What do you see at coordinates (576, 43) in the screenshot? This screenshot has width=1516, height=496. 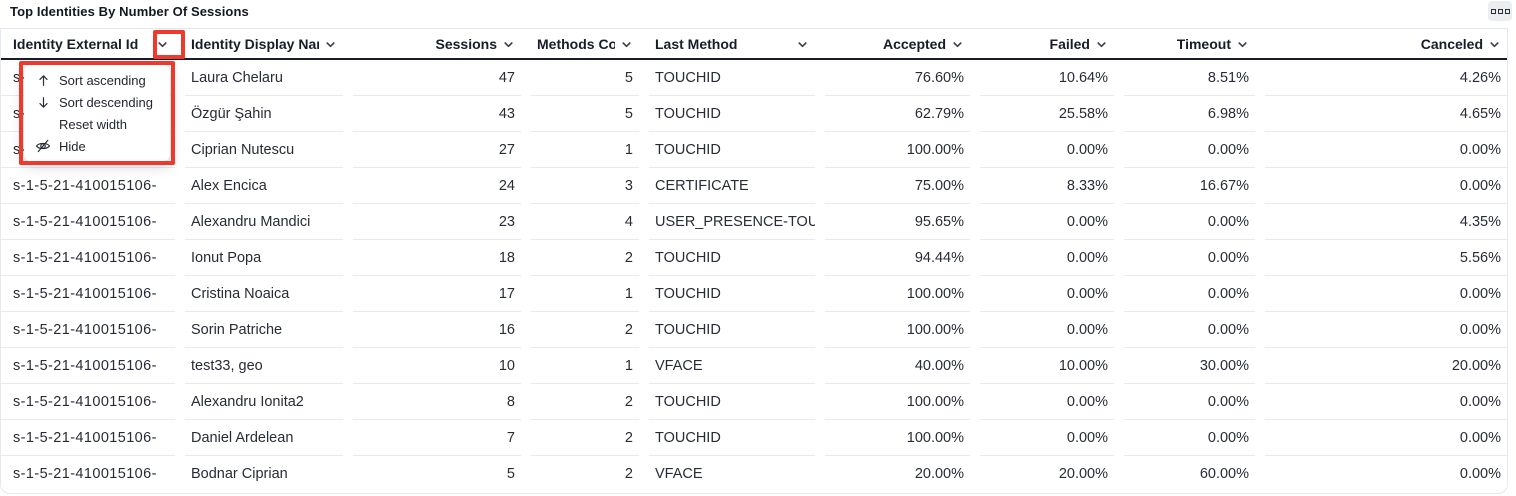 I see `column-header-label: Methods Count` at bounding box center [576, 43].